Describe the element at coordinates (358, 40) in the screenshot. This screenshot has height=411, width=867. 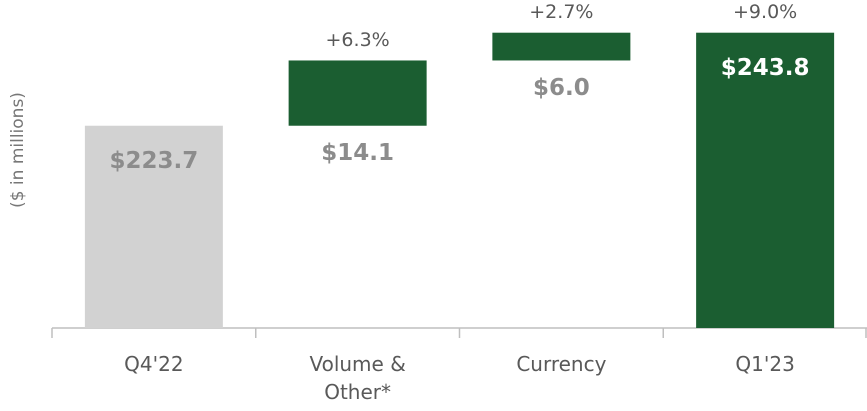
I see `percent-label: +6.3%` at that location.